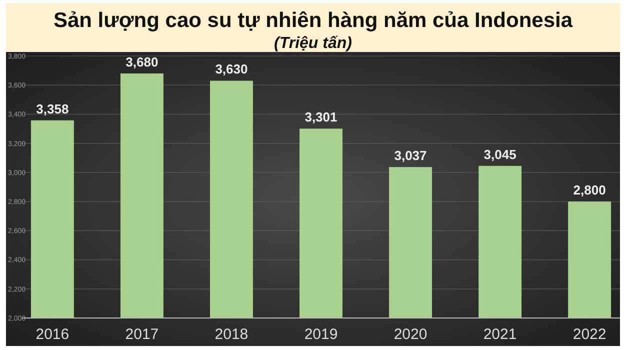  Describe the element at coordinates (231, 69) in the screenshot. I see `data-label: 3,630` at that location.